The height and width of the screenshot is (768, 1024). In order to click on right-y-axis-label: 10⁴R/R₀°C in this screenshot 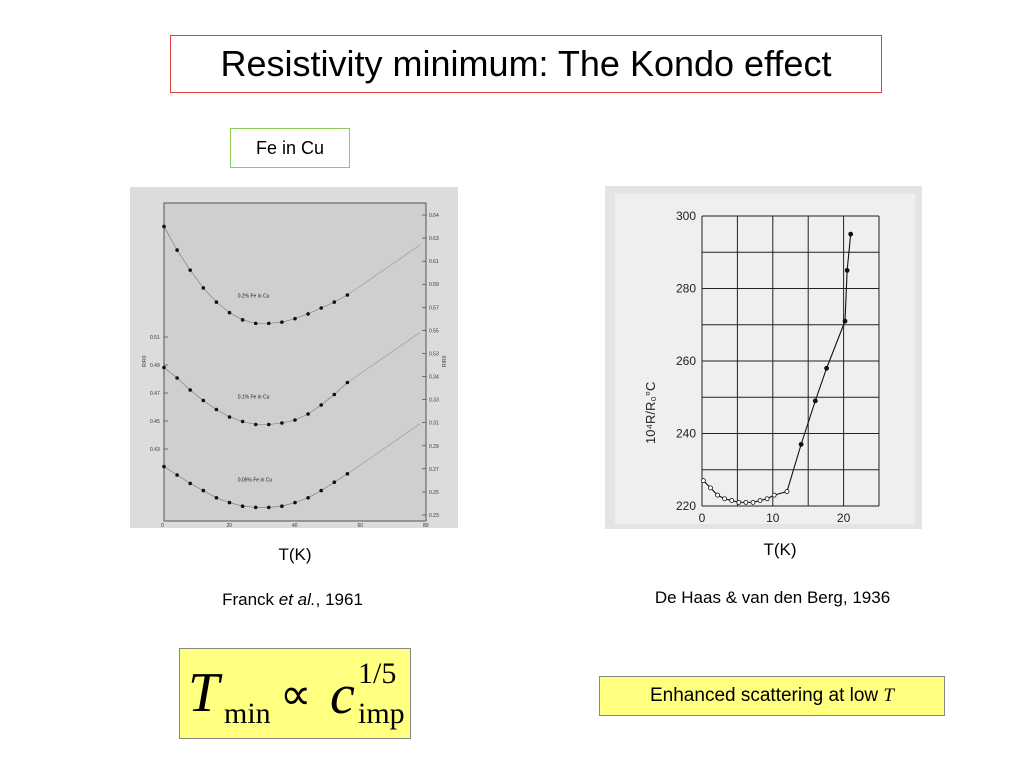, I will do `click(650, 413)`.